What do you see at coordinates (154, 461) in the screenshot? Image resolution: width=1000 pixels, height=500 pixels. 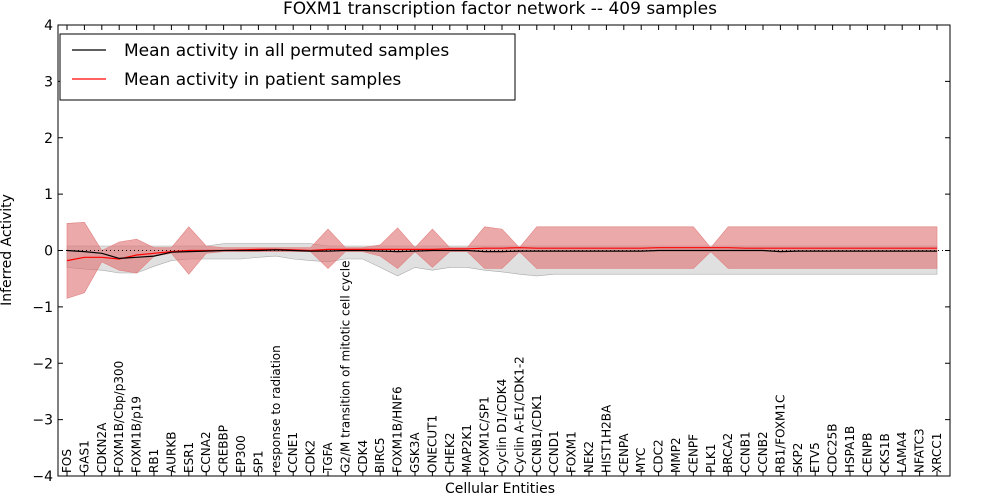 I see `category-label: RB1` at bounding box center [154, 461].